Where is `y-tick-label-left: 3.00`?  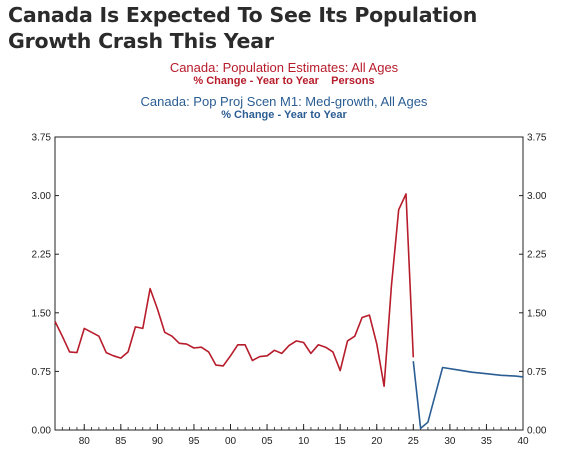 y-tick-label-left: 3.00 is located at coordinates (42, 196).